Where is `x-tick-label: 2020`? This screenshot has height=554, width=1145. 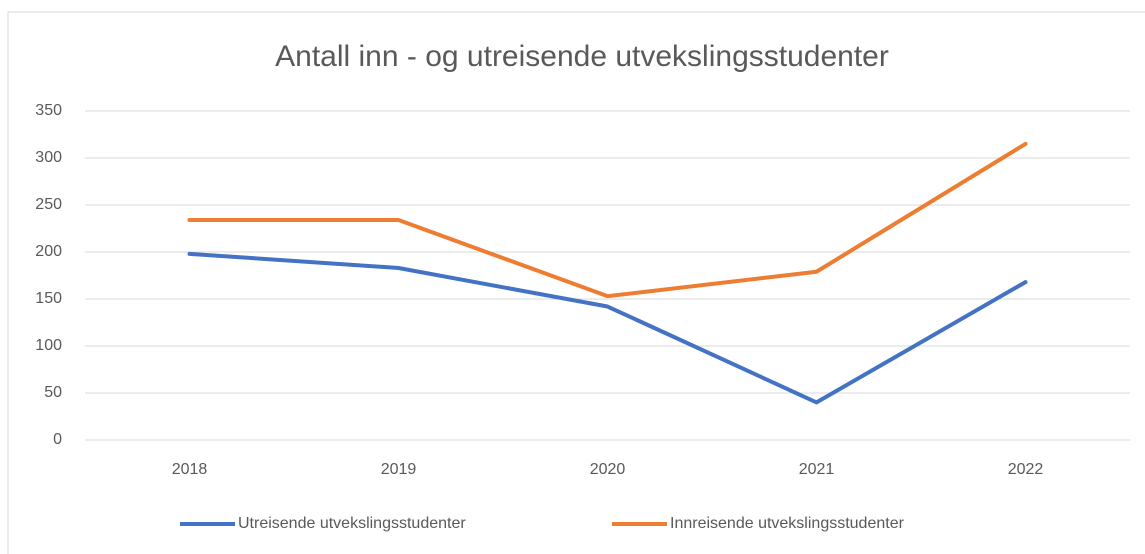
x-tick-label: 2020 is located at coordinates (608, 469).